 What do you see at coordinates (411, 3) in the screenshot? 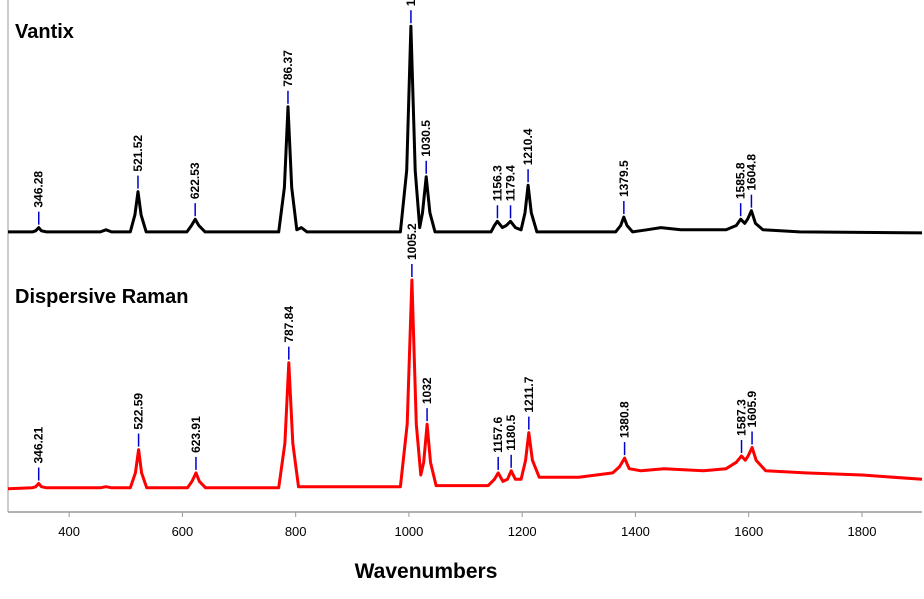
I see `peak-label: 1003.5` at bounding box center [411, 3].